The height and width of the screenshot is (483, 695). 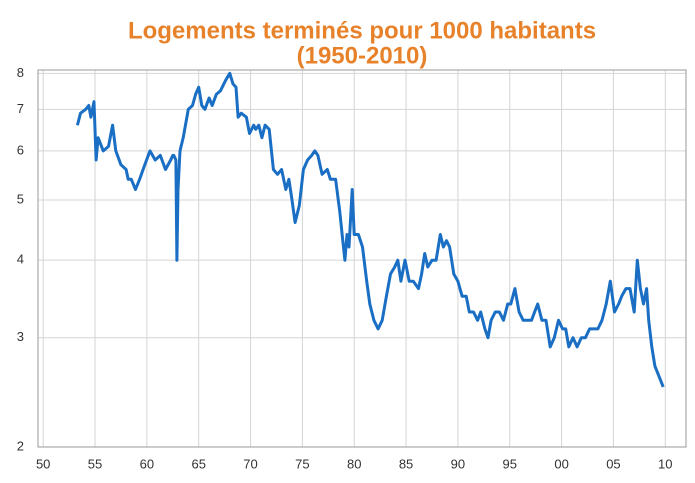 What do you see at coordinates (20, 336) in the screenshot?
I see `y-tick-label: 3` at bounding box center [20, 336].